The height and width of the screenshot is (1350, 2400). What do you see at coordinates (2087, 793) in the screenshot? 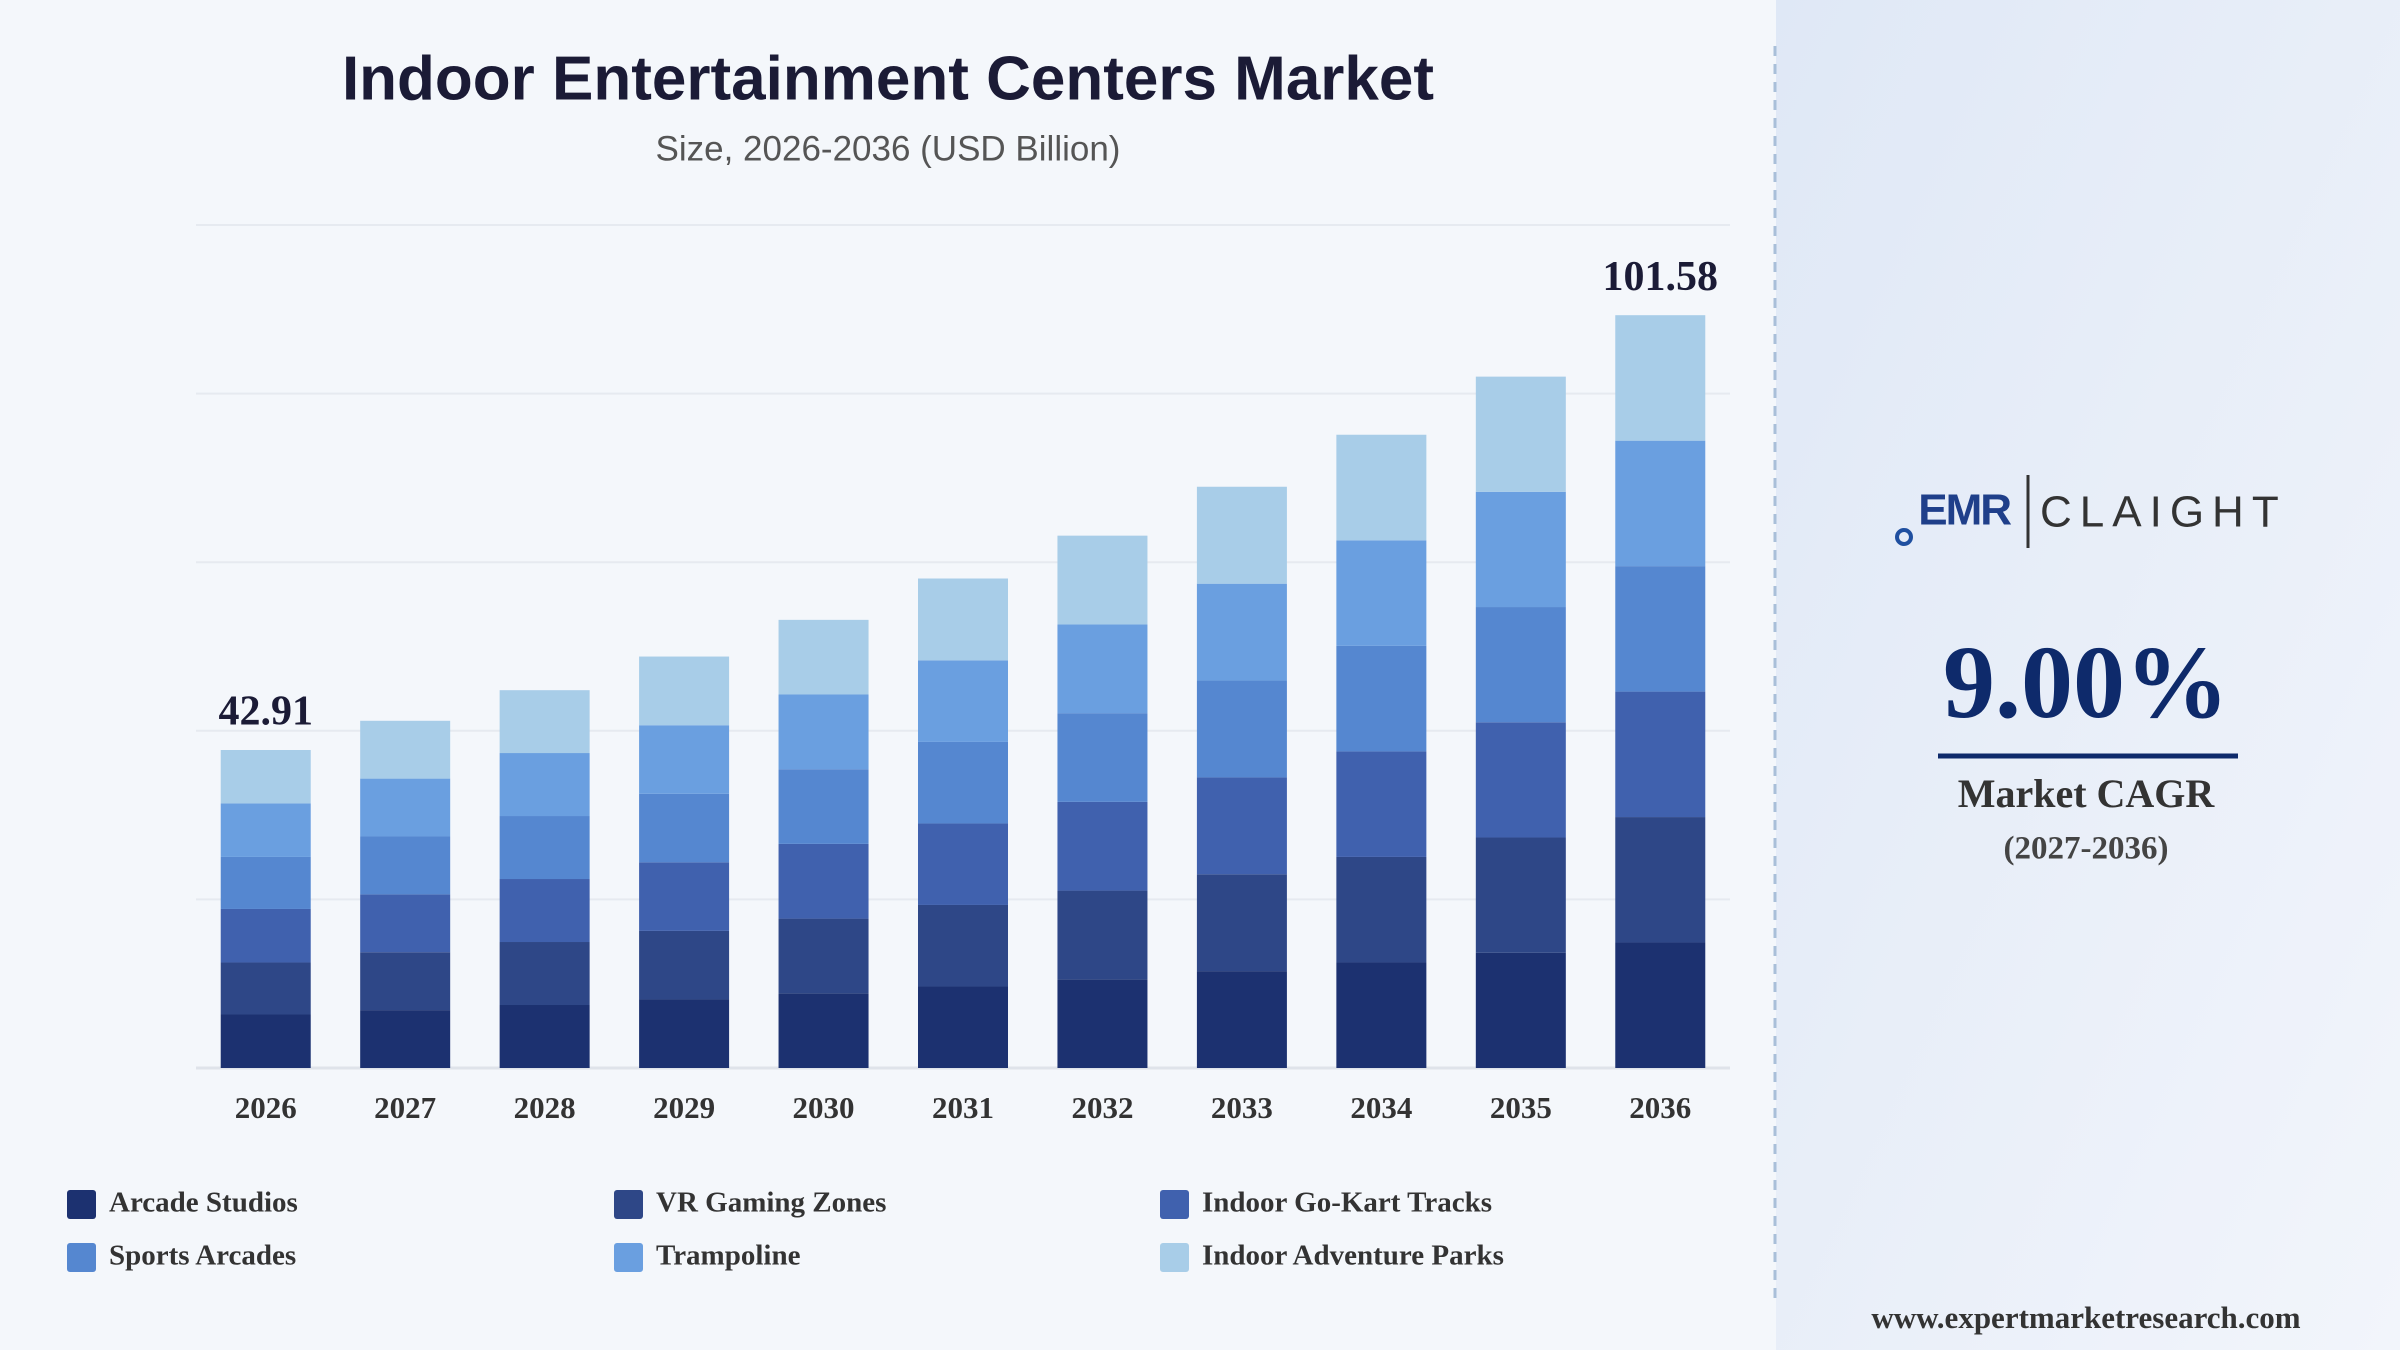
I see `cagr-label: Market CAGR` at bounding box center [2087, 793].